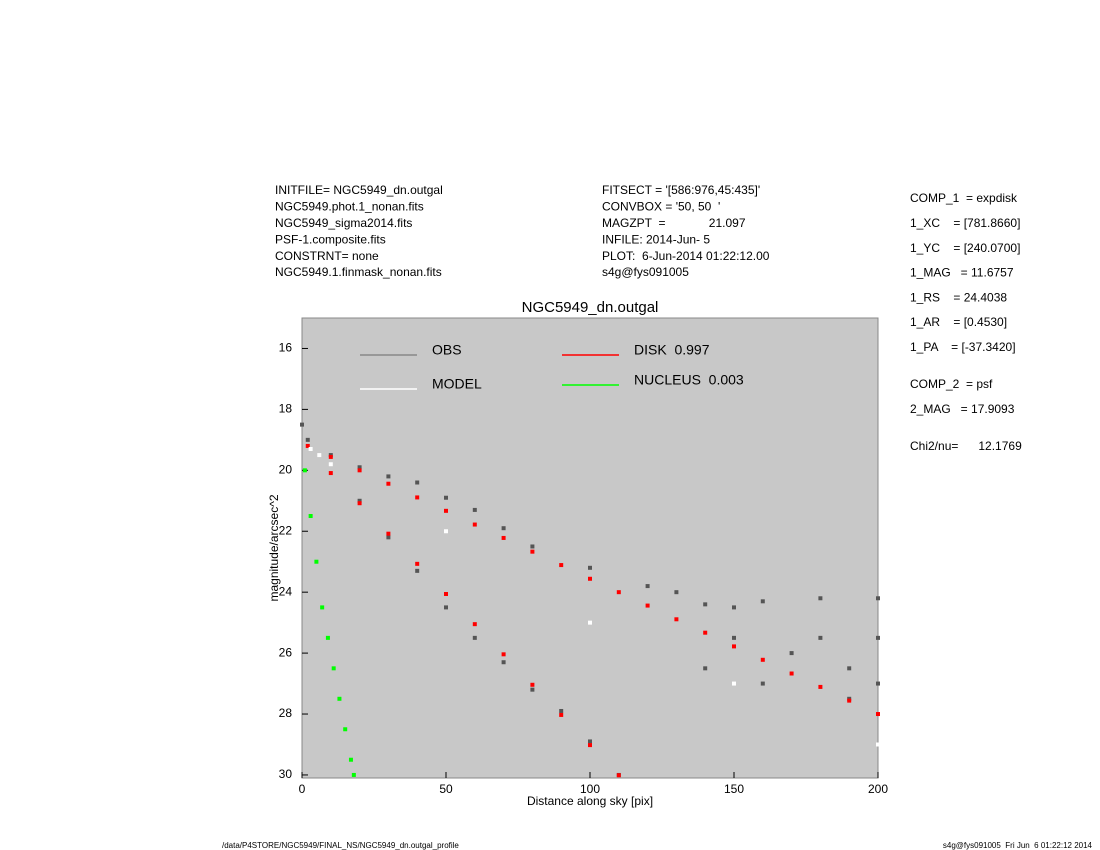 This screenshot has width=1100, height=850. What do you see at coordinates (966, 446) in the screenshot?
I see `fit-parameter: Chi2/nu= 12.1769` at bounding box center [966, 446].